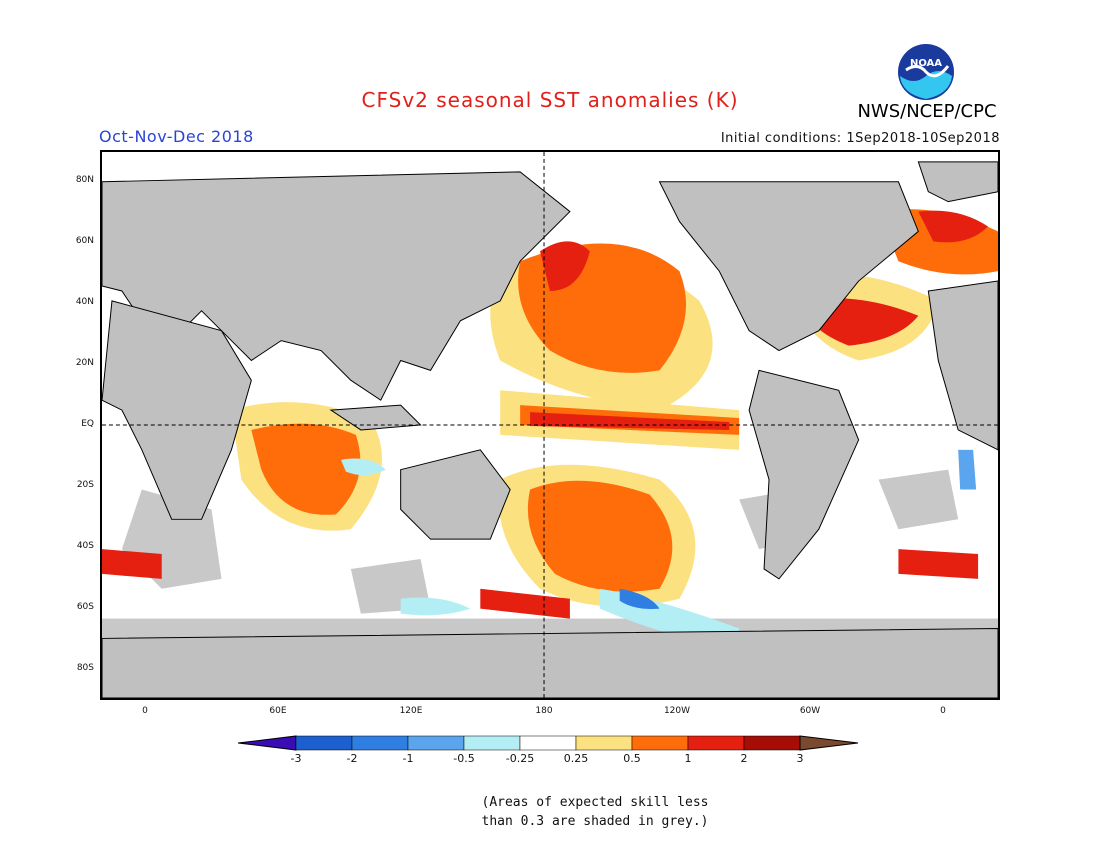 This screenshot has height=850, width=1100. I want to click on colorbar-arrow-left, so click(267, 743).